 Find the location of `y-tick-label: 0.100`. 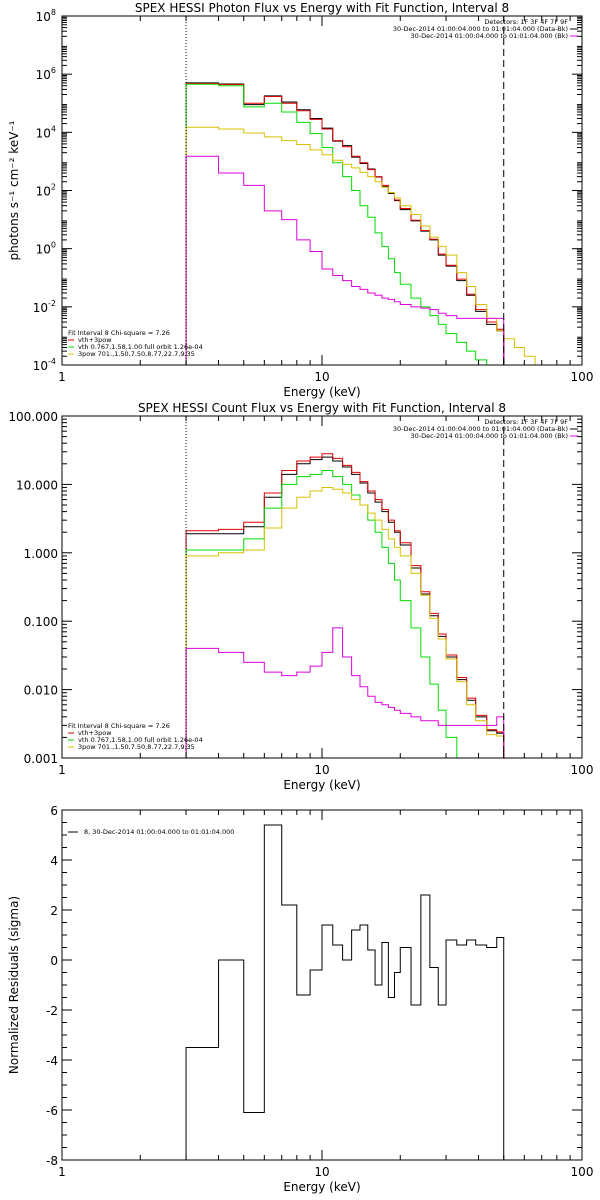

y-tick-label: 0.100 is located at coordinates (41, 622).